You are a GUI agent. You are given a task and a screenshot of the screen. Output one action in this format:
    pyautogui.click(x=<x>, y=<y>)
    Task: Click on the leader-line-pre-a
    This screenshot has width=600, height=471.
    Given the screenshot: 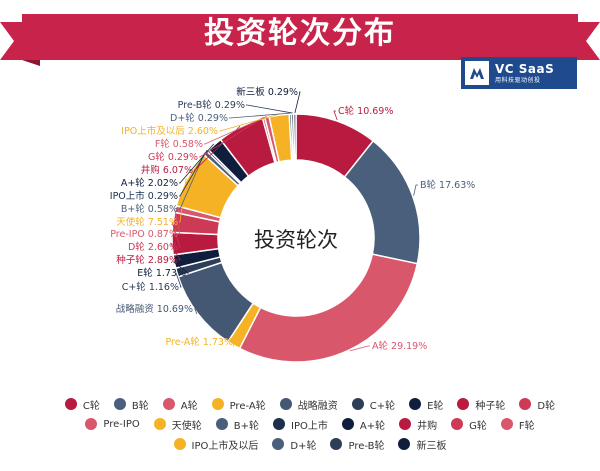 What is the action you would take?
    pyautogui.click(x=234, y=344)
    